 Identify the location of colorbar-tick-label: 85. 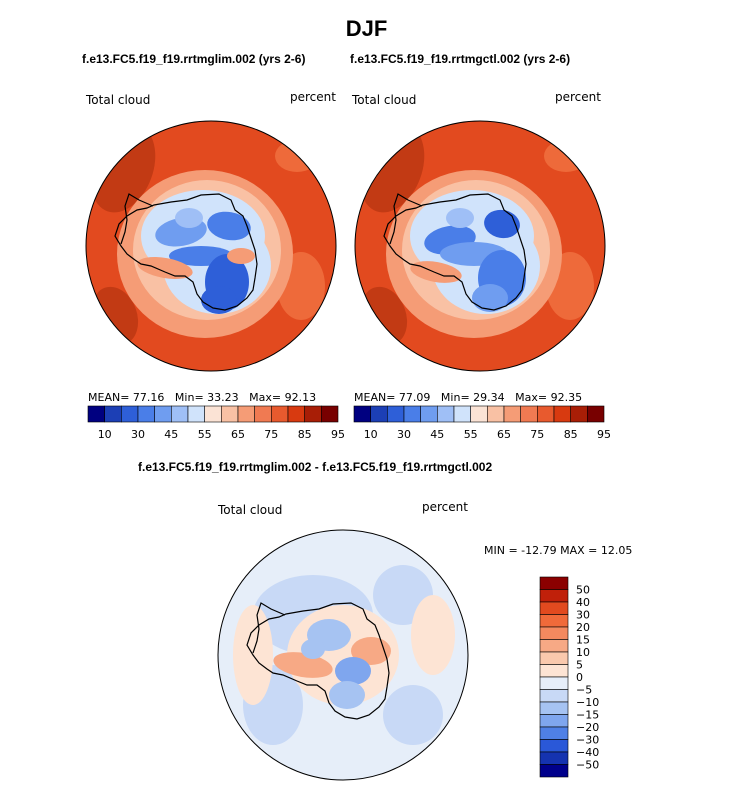
(305, 434).